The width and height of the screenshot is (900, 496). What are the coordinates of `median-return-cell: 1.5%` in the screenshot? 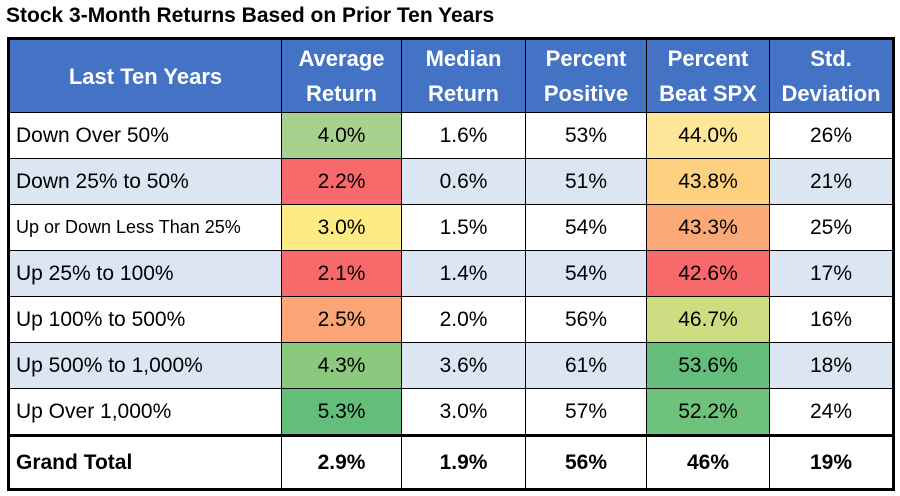 It's located at (463, 227).